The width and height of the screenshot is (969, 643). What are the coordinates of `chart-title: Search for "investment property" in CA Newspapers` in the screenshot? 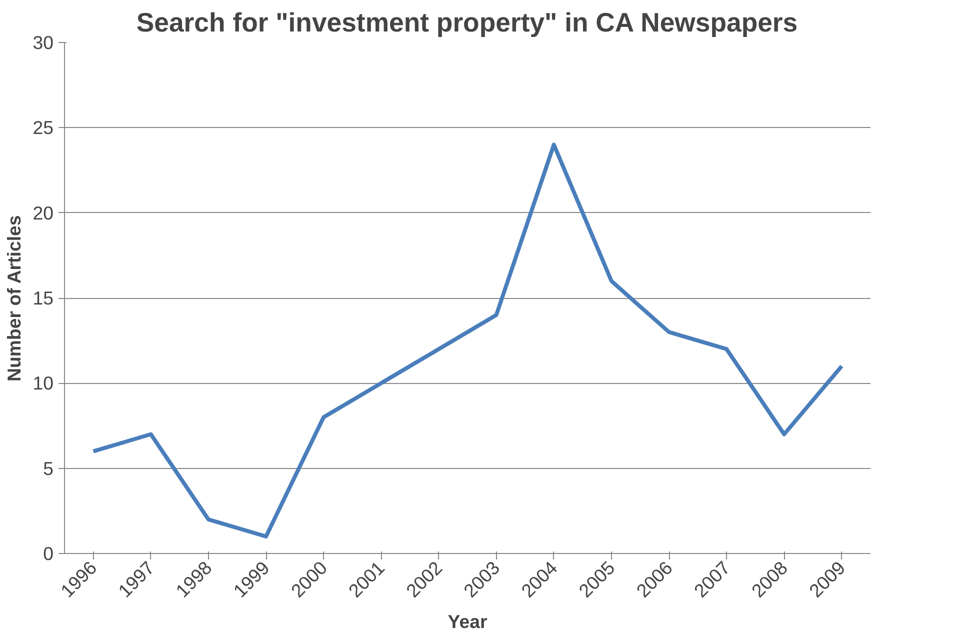 It's located at (467, 23).